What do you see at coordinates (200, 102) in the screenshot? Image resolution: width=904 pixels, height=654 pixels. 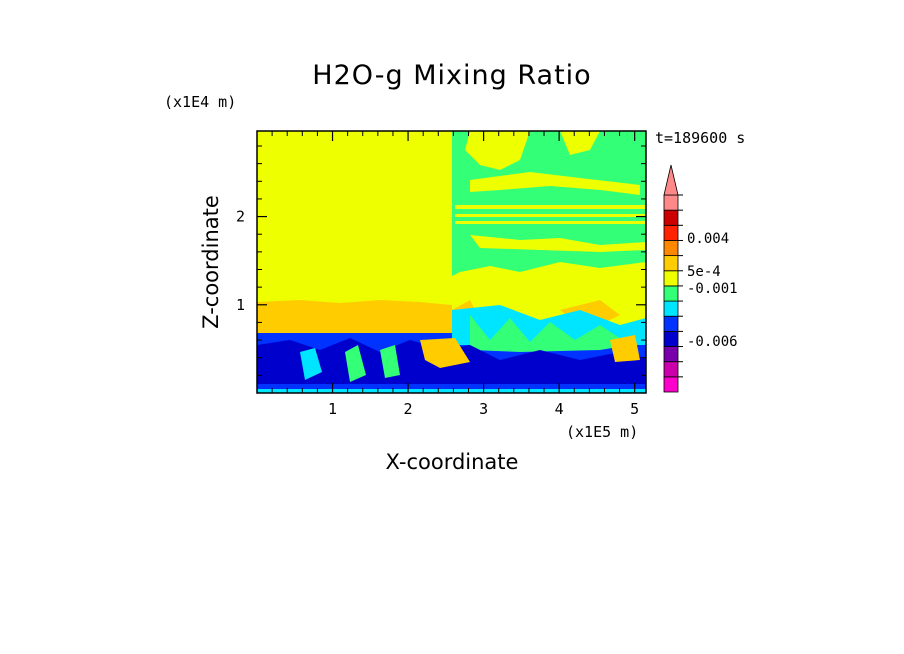 I see `y-scale-label: (x1E4 m)` at bounding box center [200, 102].